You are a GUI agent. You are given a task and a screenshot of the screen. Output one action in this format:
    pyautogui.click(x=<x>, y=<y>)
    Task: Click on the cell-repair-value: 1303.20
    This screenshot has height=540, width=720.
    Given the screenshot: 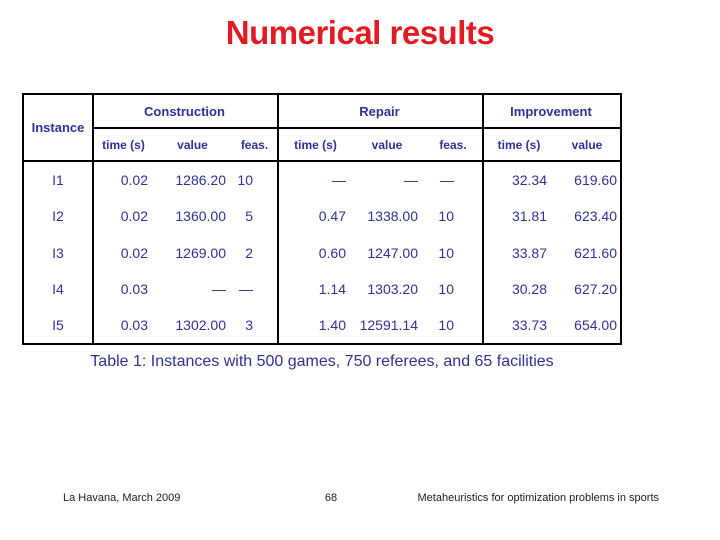 What is the action you would take?
    pyautogui.click(x=392, y=288)
    